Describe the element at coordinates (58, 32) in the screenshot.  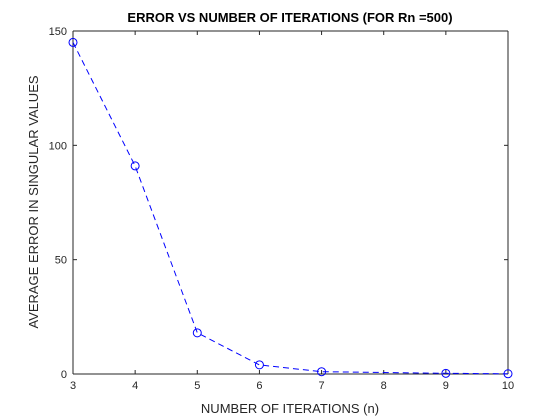
I see `y-tick-label-150: 150` at that location.